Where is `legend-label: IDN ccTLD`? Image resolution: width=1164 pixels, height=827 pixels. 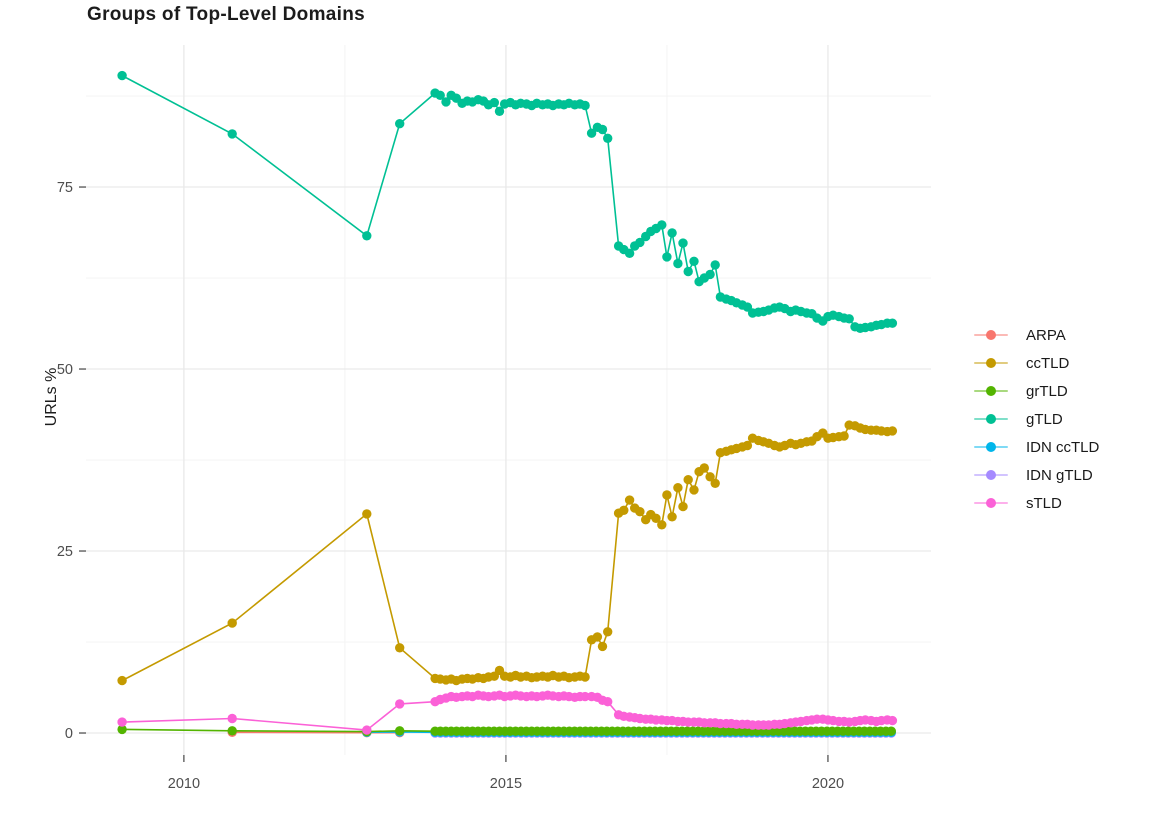 legend-label: IDN ccTLD is located at coordinates (1063, 447).